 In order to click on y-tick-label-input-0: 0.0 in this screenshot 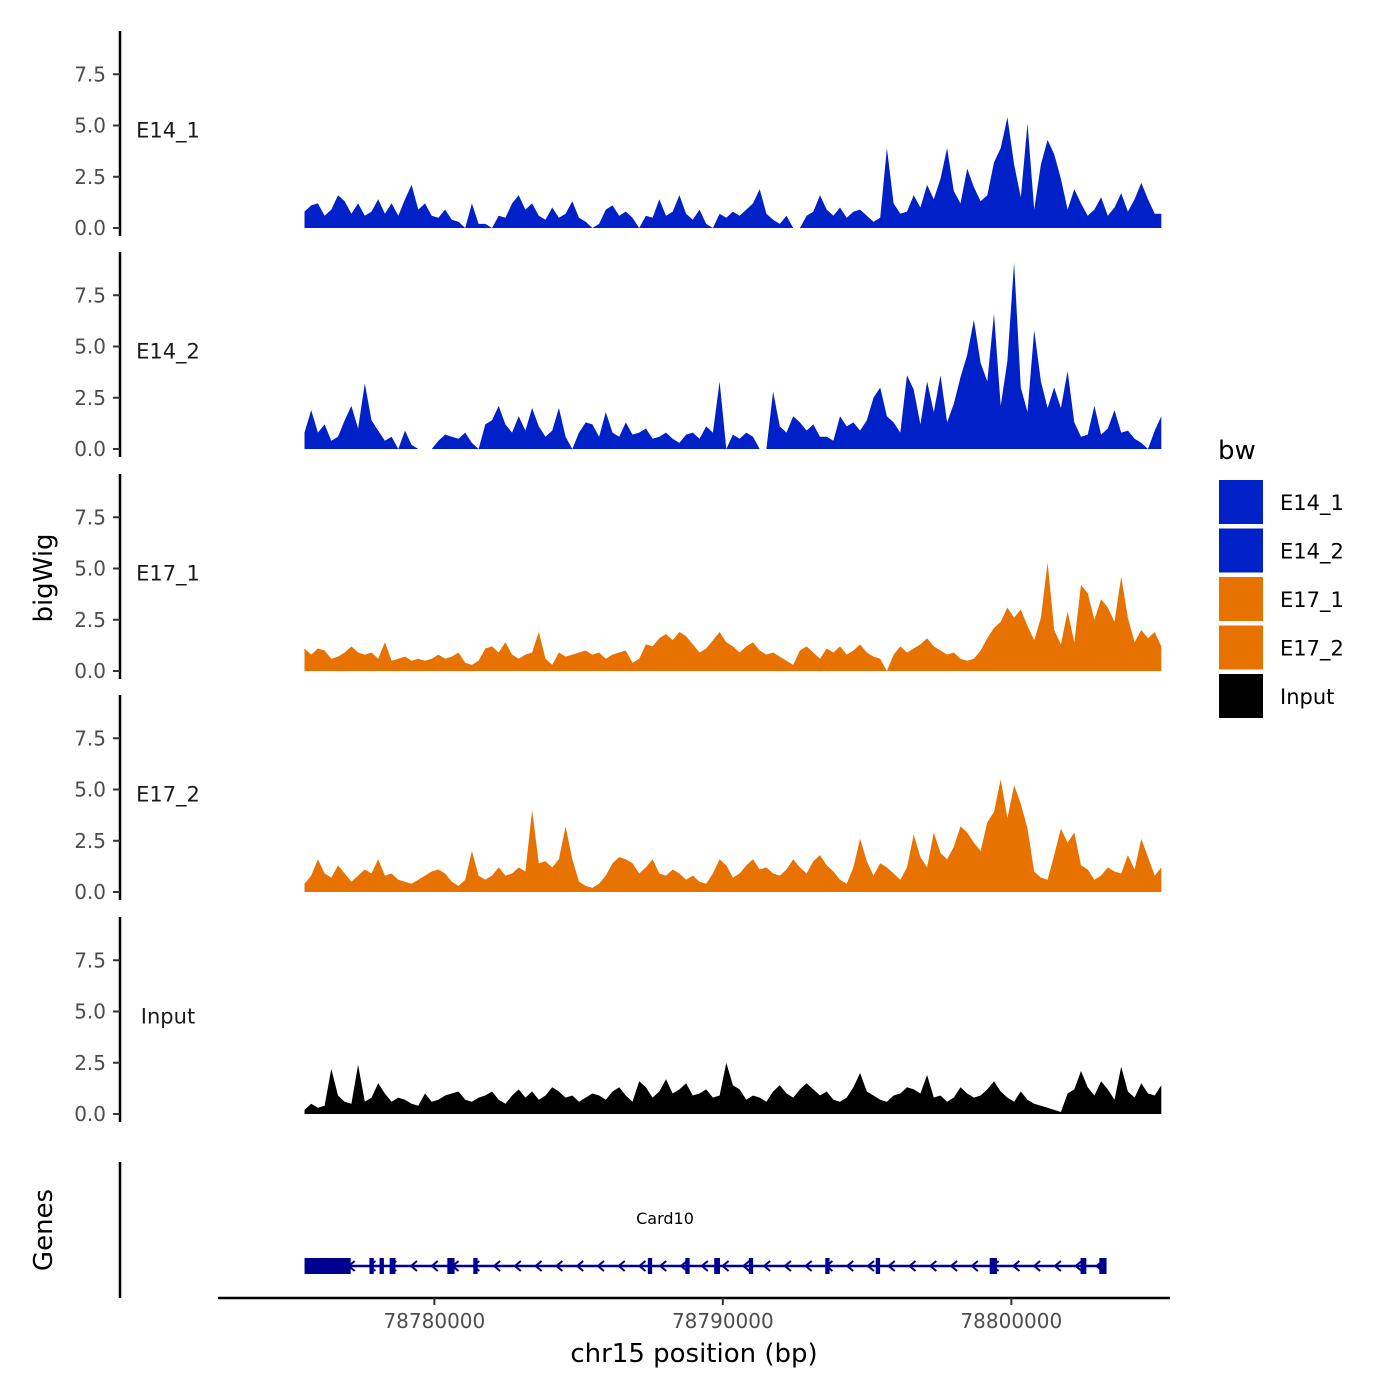, I will do `click(90, 1114)`.